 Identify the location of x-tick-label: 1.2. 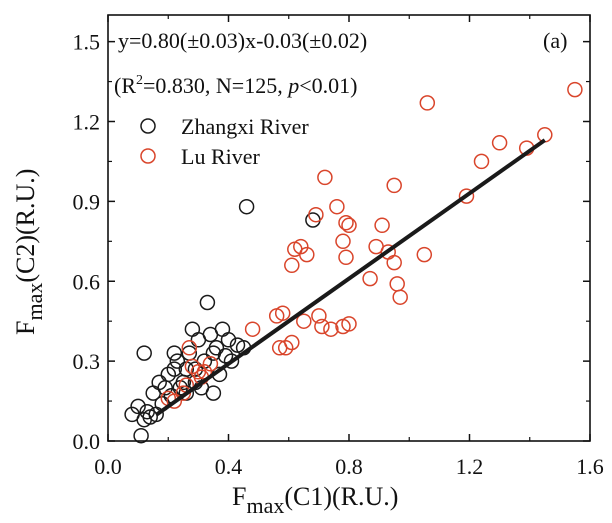
(470, 466).